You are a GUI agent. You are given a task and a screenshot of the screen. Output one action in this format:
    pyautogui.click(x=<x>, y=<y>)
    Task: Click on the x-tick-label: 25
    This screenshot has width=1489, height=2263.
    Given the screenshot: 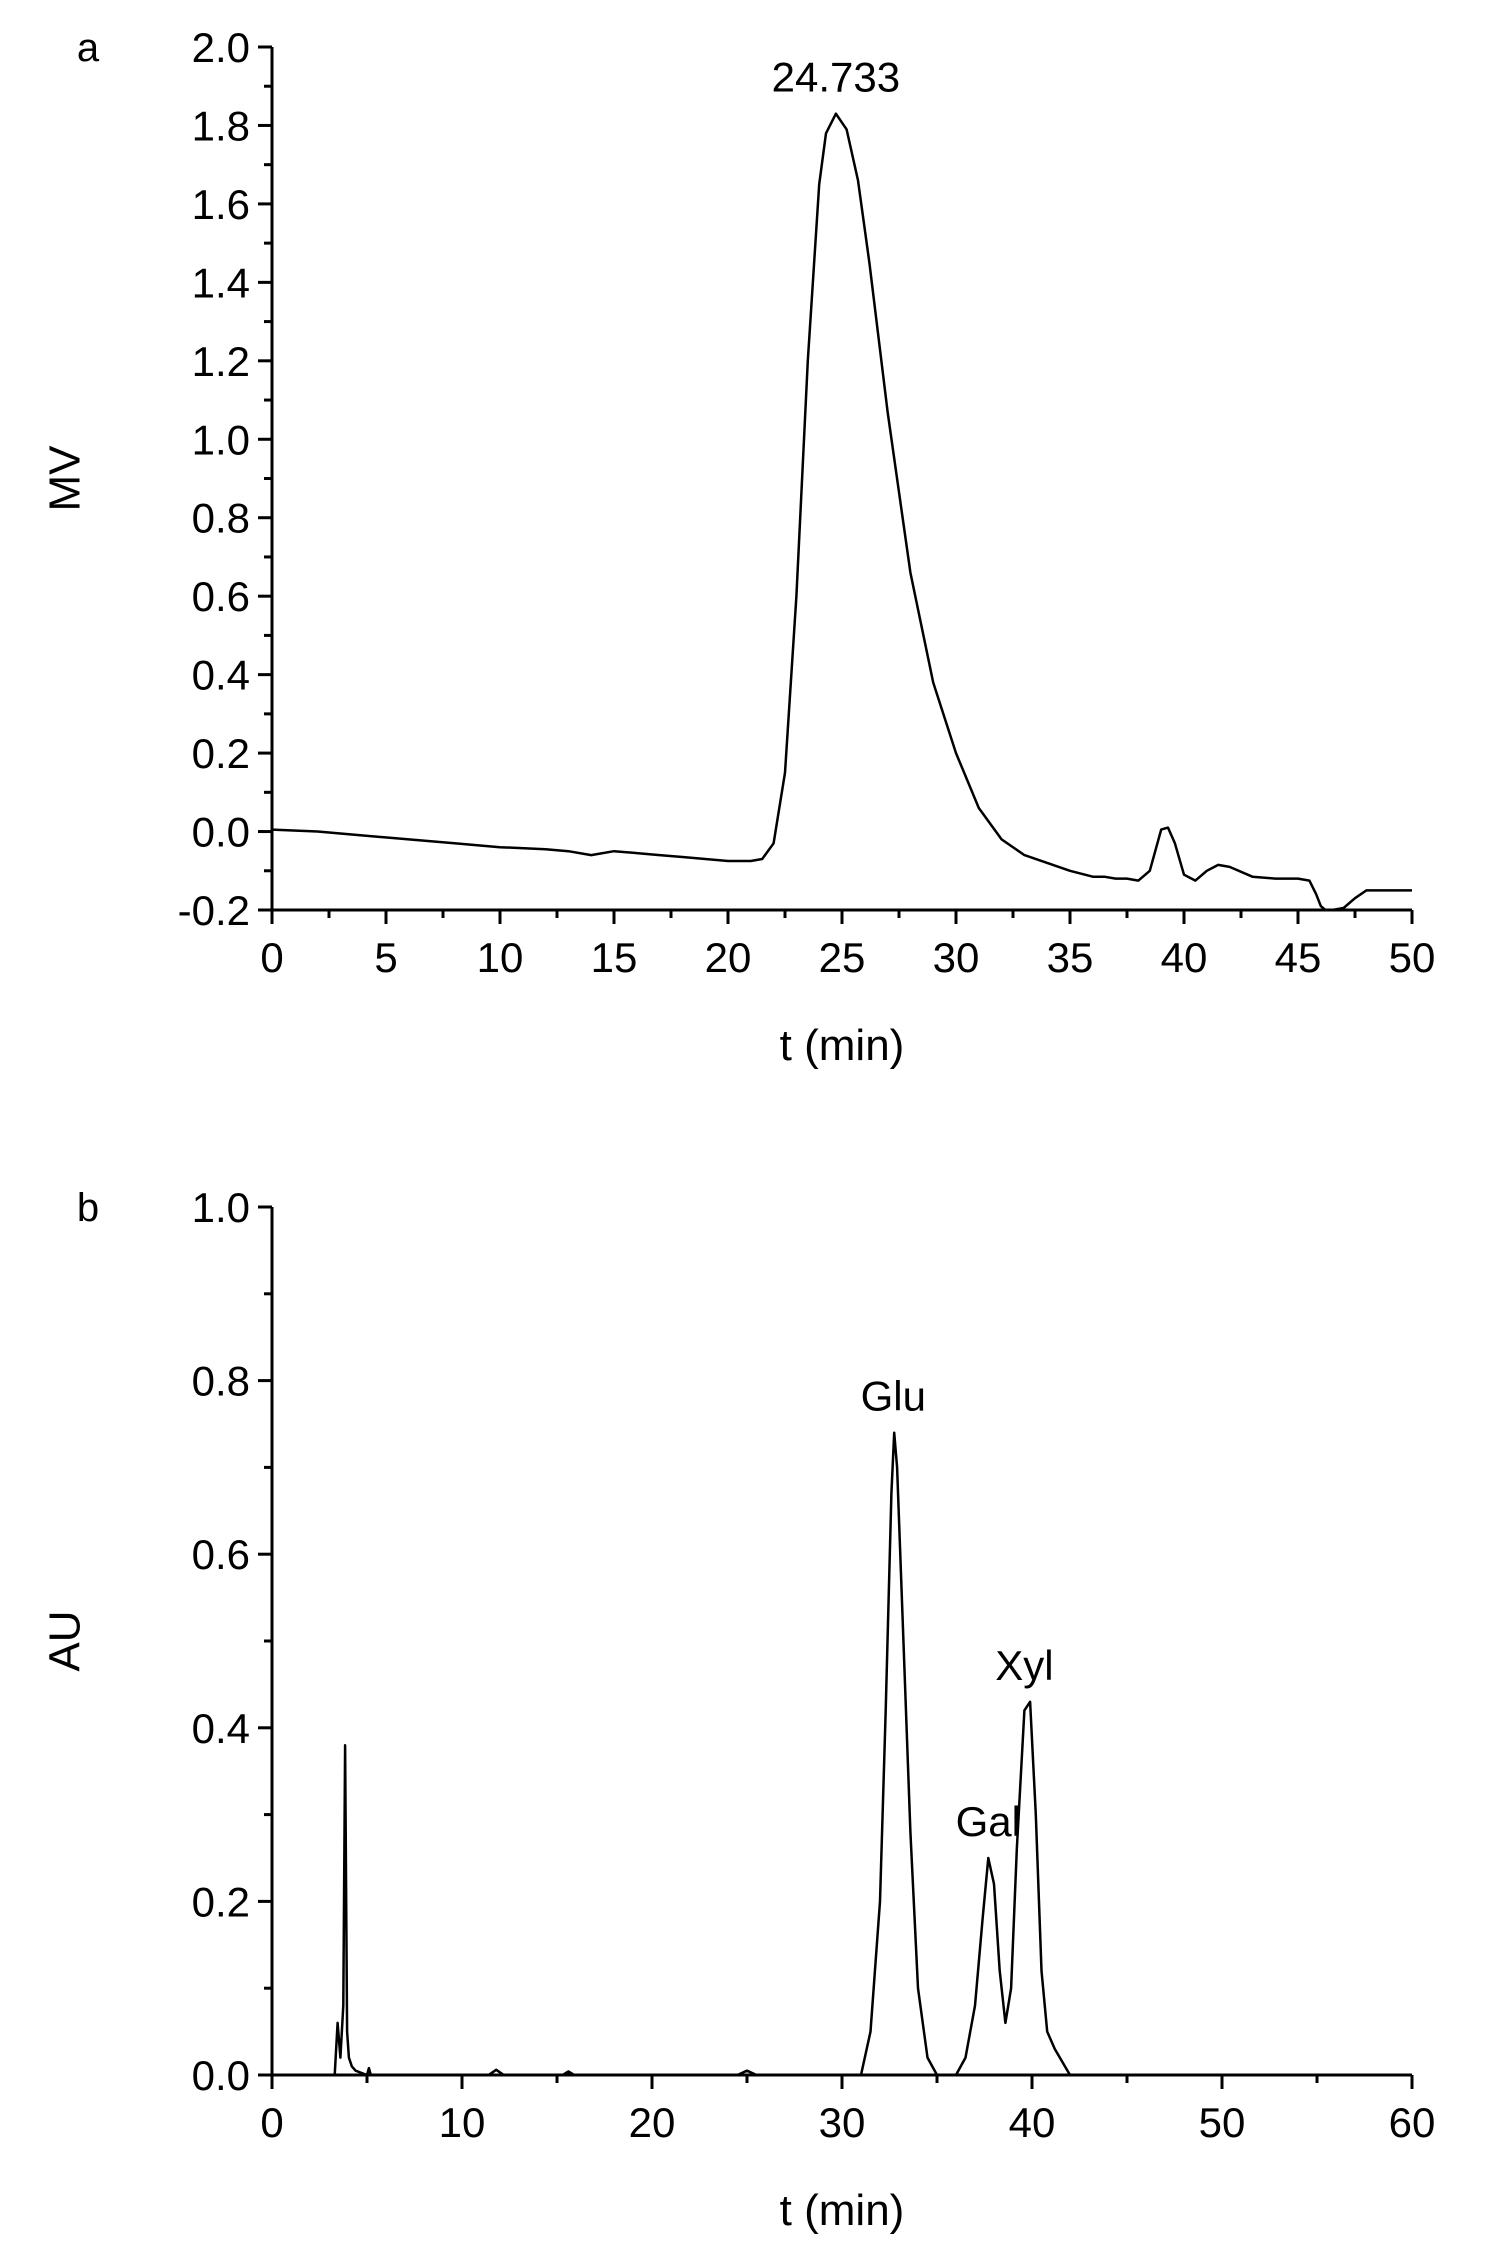 What is the action you would take?
    pyautogui.click(x=842, y=957)
    